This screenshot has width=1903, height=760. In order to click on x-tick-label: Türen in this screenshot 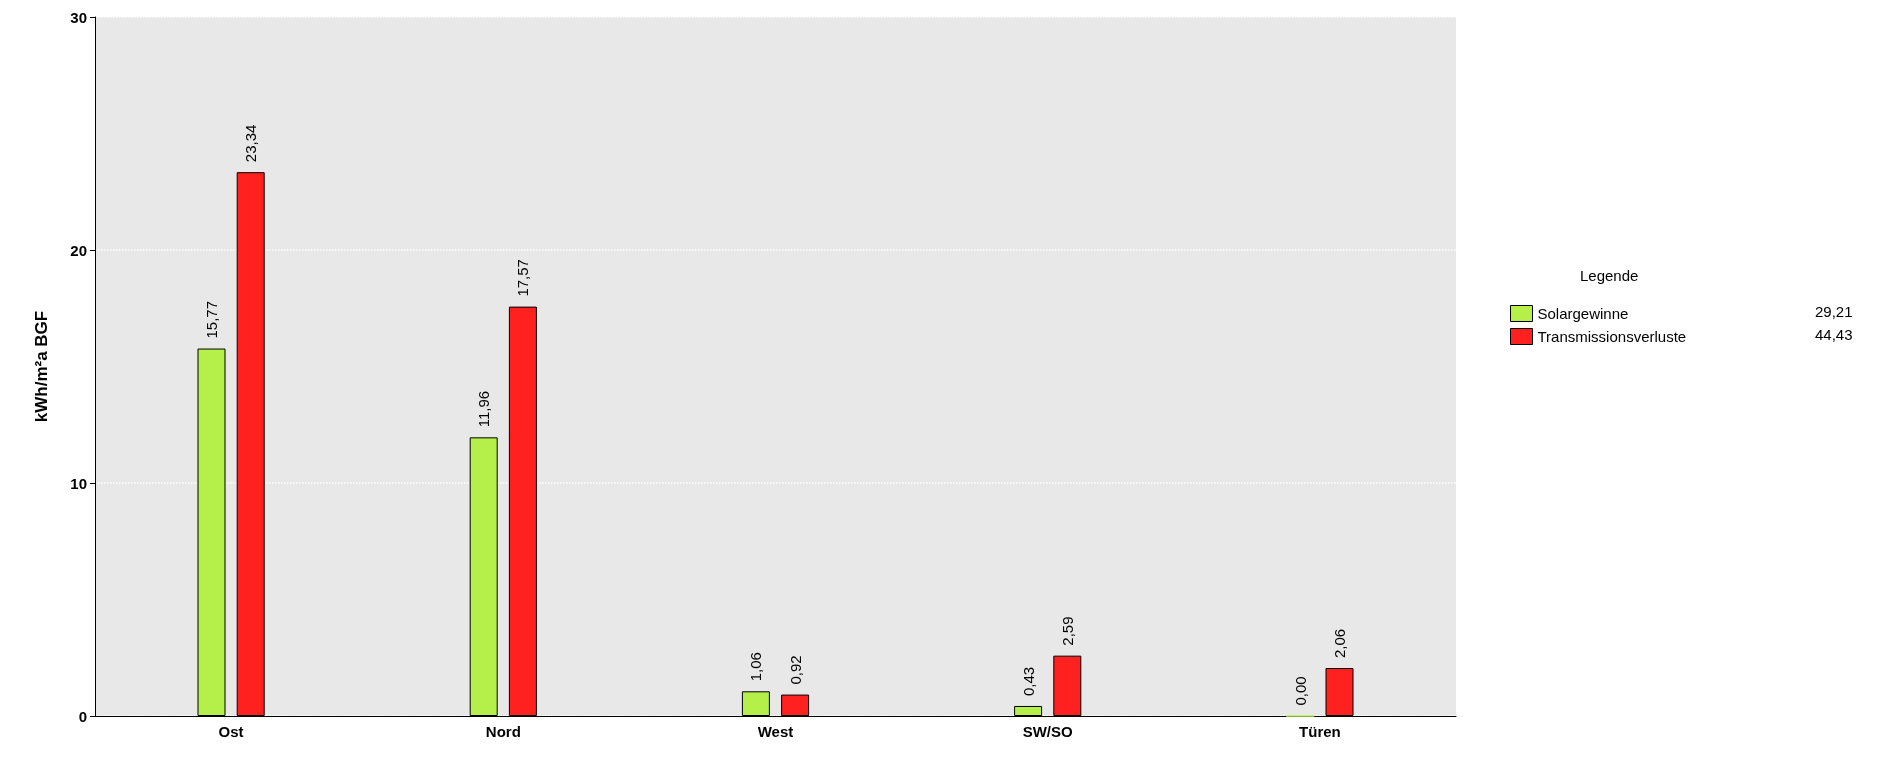, I will do `click(1320, 731)`.